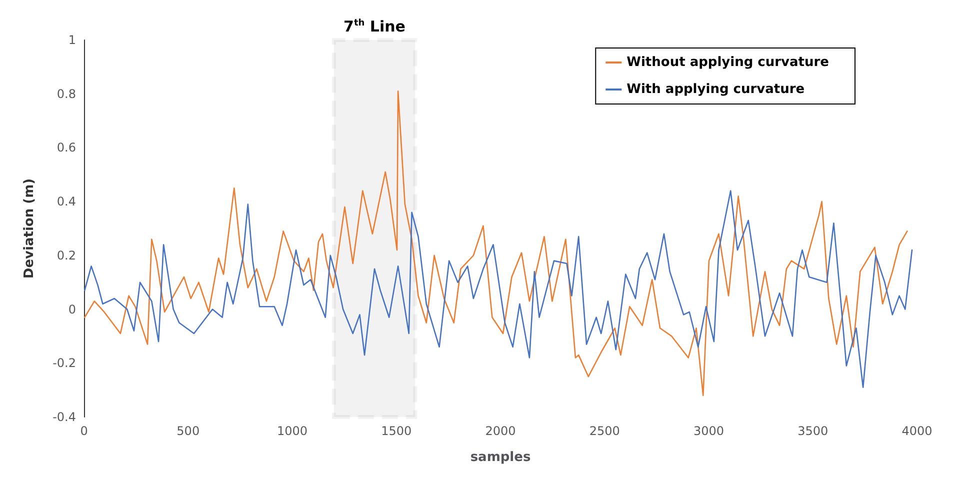  I want to click on y-tick-label: -0.4, so click(64, 417).